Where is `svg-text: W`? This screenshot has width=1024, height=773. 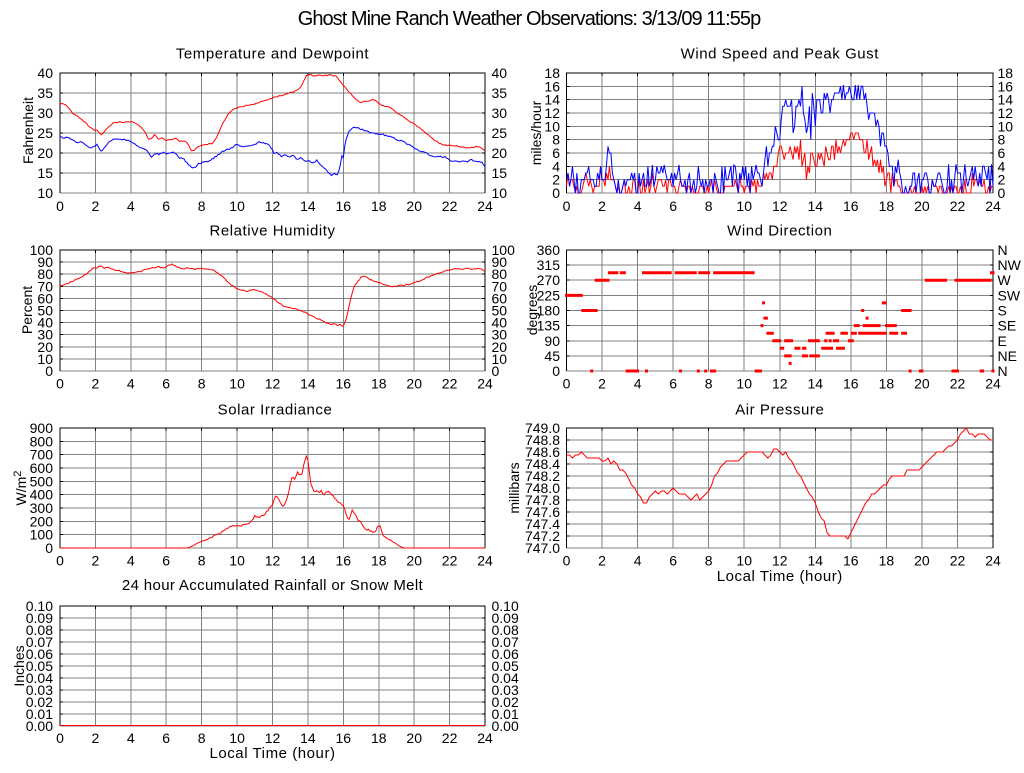
svg-text: W is located at coordinates (1005, 280).